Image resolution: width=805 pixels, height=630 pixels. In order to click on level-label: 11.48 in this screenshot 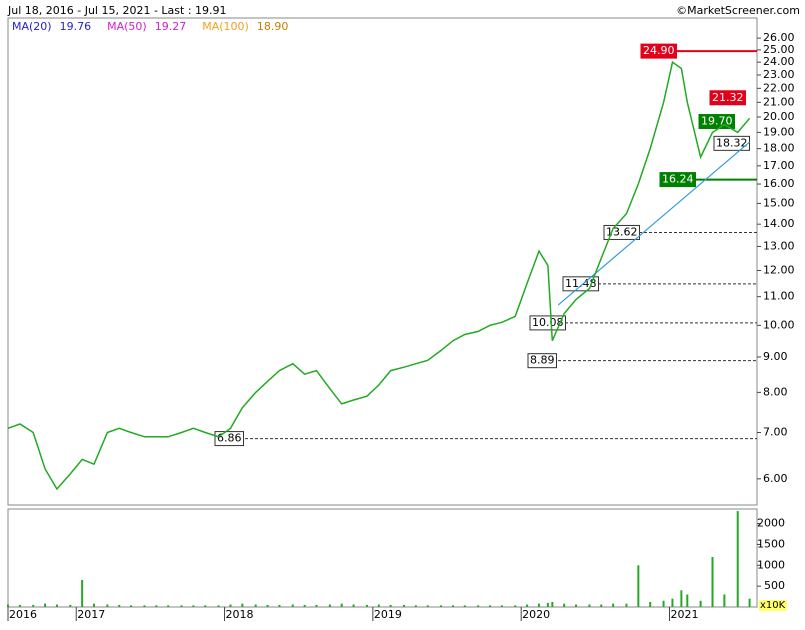, I will do `click(581, 283)`.